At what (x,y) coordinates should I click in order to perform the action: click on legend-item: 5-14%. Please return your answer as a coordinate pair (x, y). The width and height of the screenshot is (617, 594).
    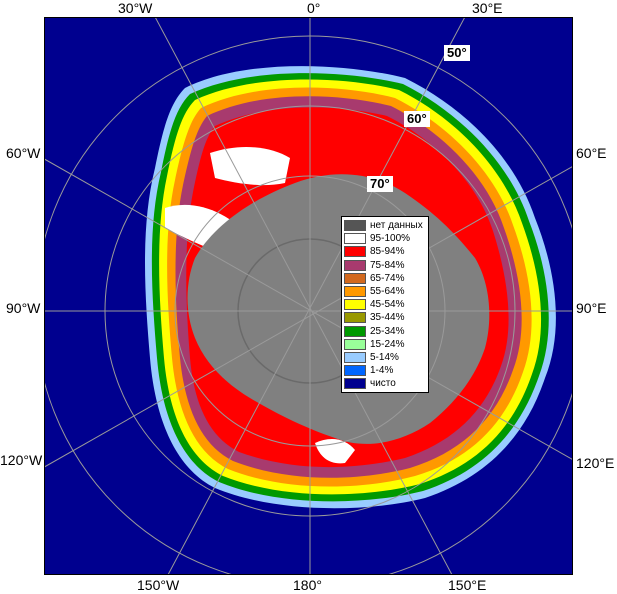
    Looking at the image, I should click on (386, 357).